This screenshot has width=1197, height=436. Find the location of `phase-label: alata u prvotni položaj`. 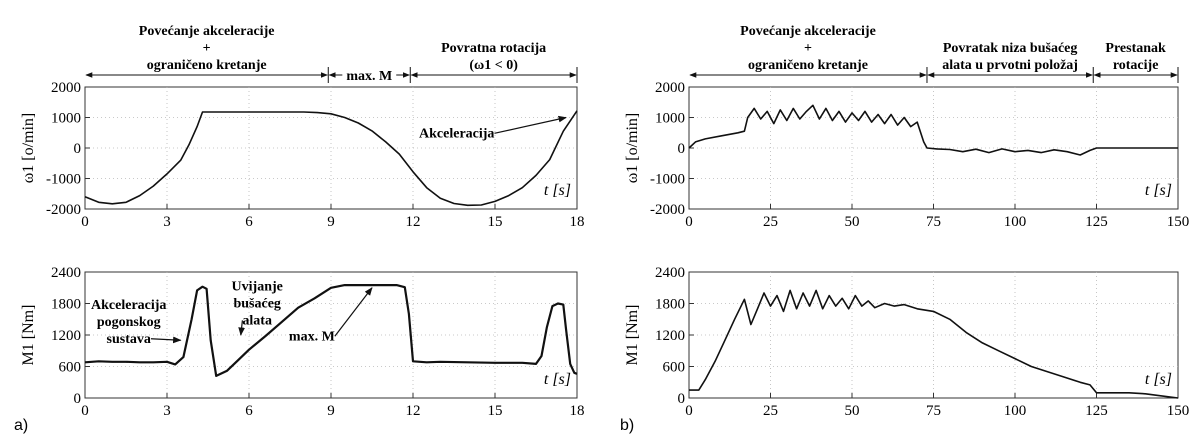

phase-label: alata u prvotni položaj is located at coordinates (1010, 65).